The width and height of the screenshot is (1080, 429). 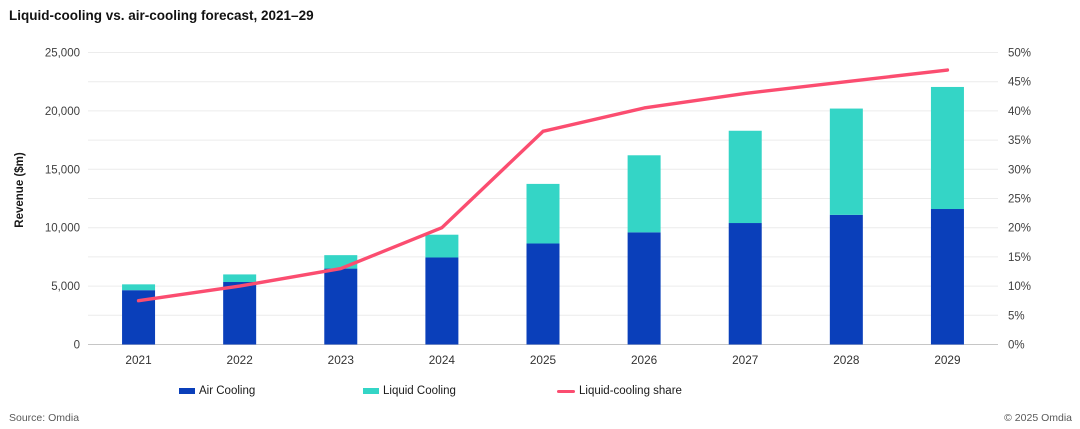 What do you see at coordinates (745, 284) in the screenshot?
I see `bar-air-cooling-2027` at bounding box center [745, 284].